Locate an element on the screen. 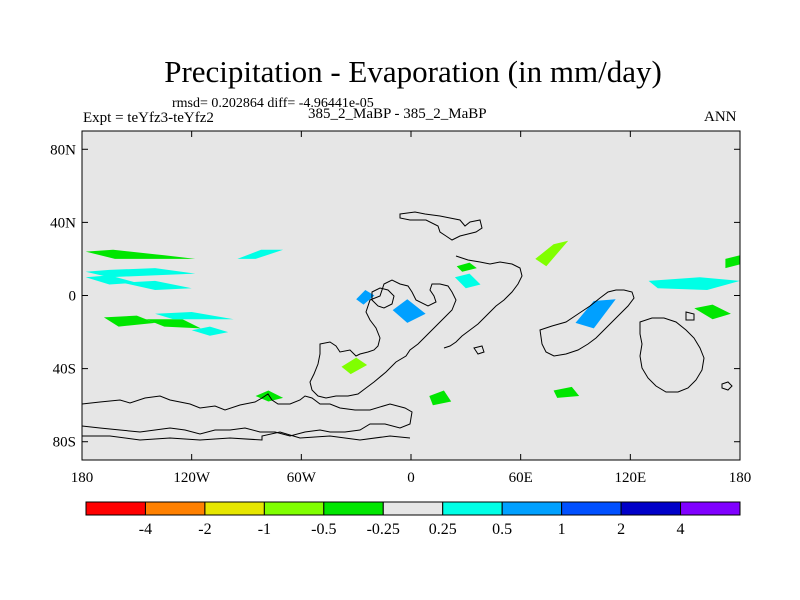 This screenshot has width=800, height=600. plot-title: Precipitation - Evaporation (in mm/day) is located at coordinates (413, 71).